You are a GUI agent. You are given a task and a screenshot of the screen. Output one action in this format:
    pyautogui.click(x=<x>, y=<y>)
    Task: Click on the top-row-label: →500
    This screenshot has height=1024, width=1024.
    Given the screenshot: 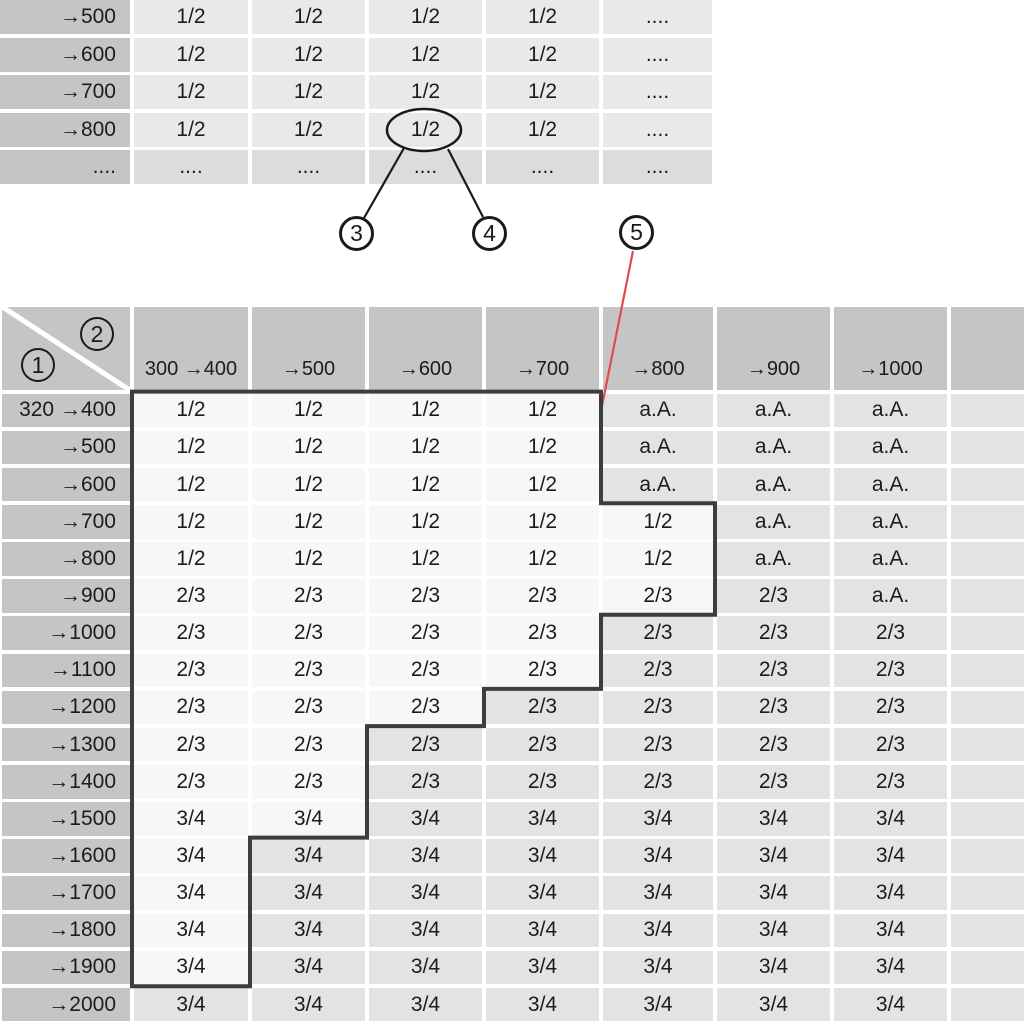 What is the action you would take?
    pyautogui.click(x=65, y=17)
    